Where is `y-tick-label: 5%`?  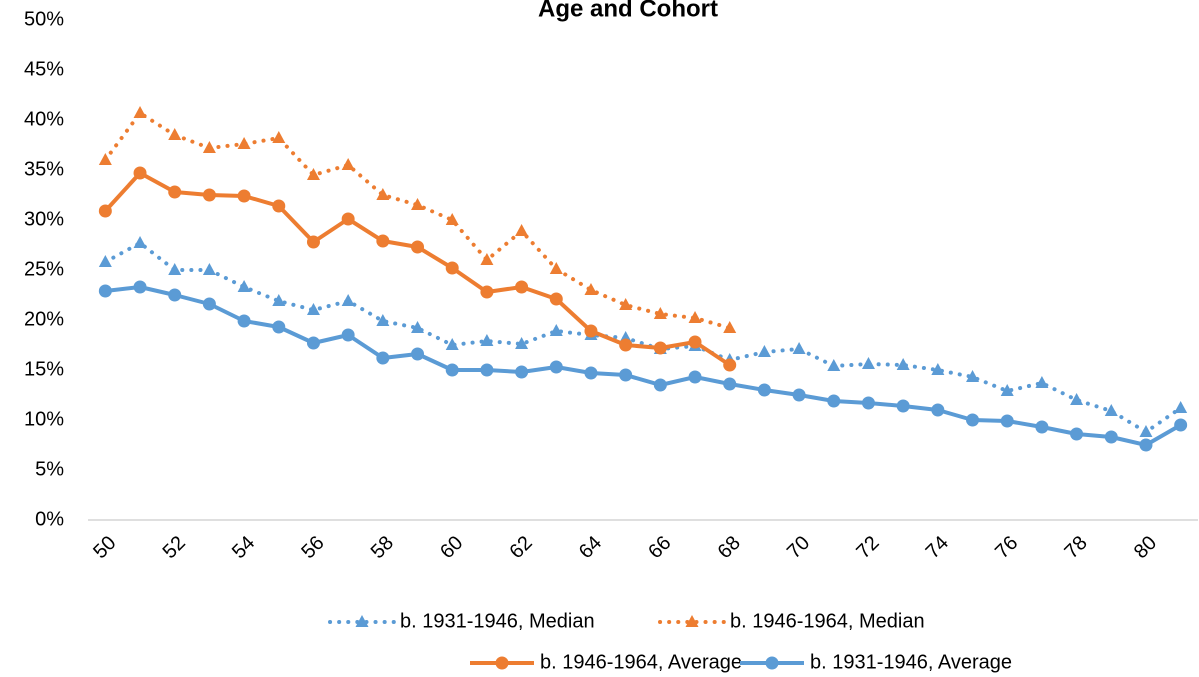 y-tick-label: 5% is located at coordinates (49, 469).